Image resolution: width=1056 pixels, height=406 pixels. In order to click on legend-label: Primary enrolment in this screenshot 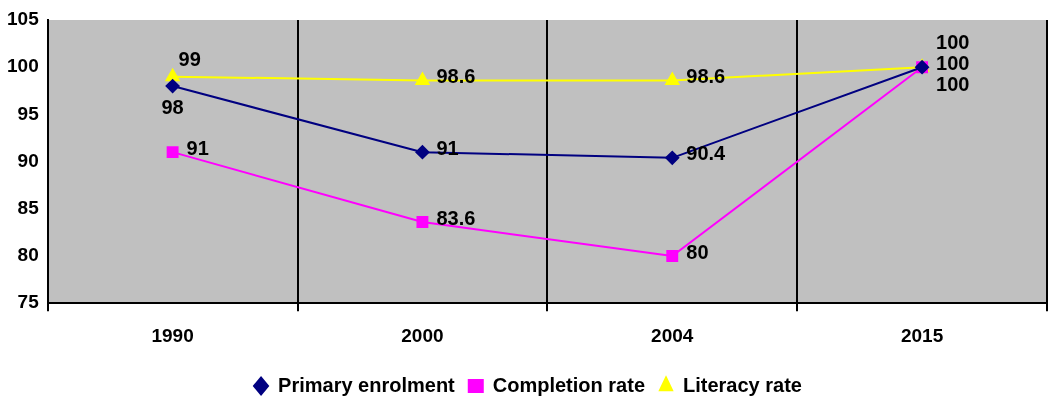, I will do `click(367, 384)`.